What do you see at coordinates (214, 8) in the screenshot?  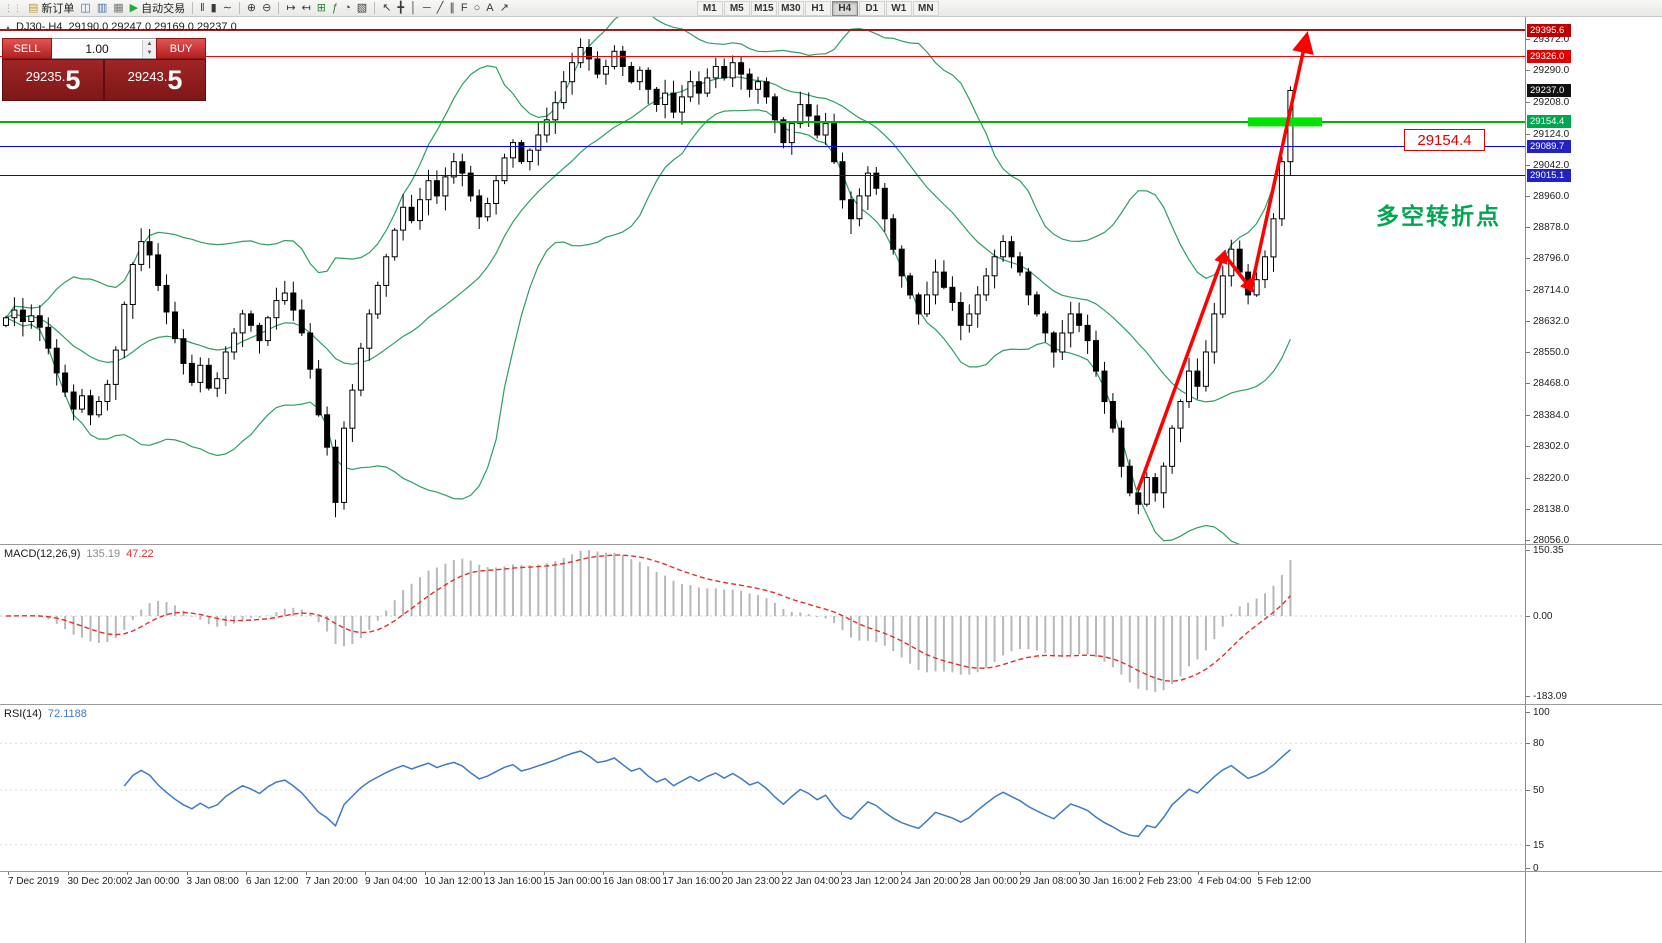 I see `candlestick-chart-icon: ▮` at bounding box center [214, 8].